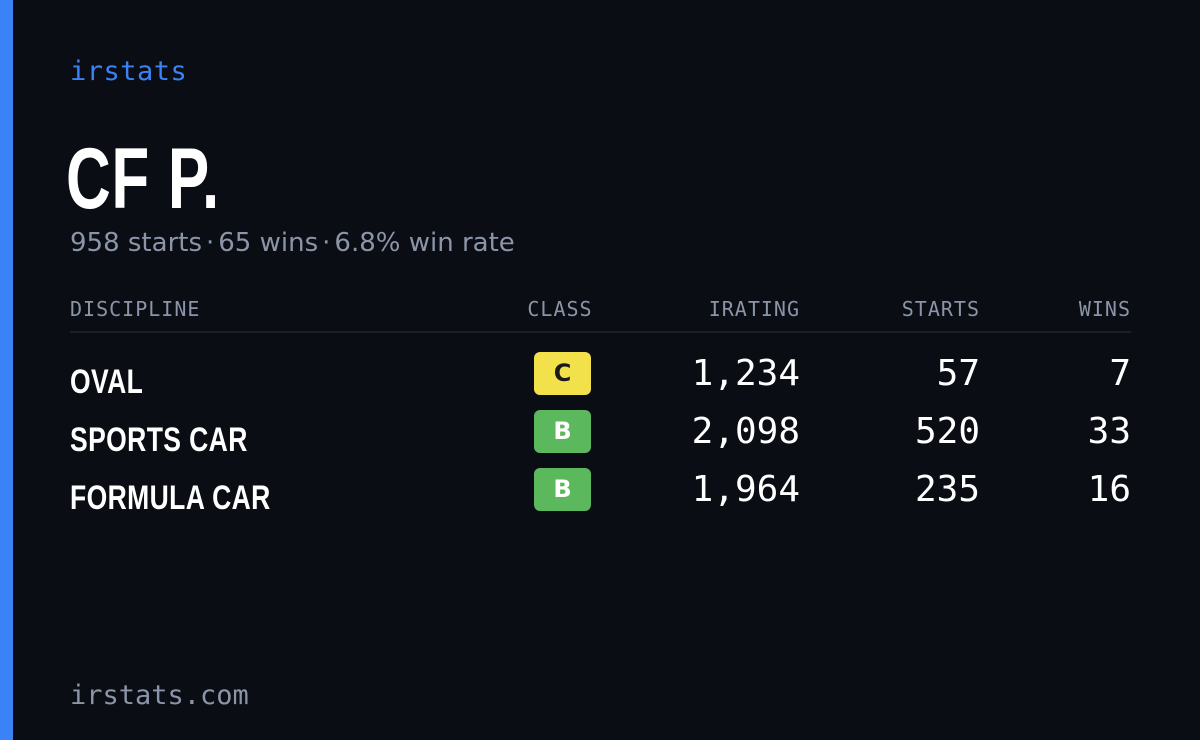 This screenshot has height=740, width=1200. I want to click on starts-value: 57, so click(958, 373).